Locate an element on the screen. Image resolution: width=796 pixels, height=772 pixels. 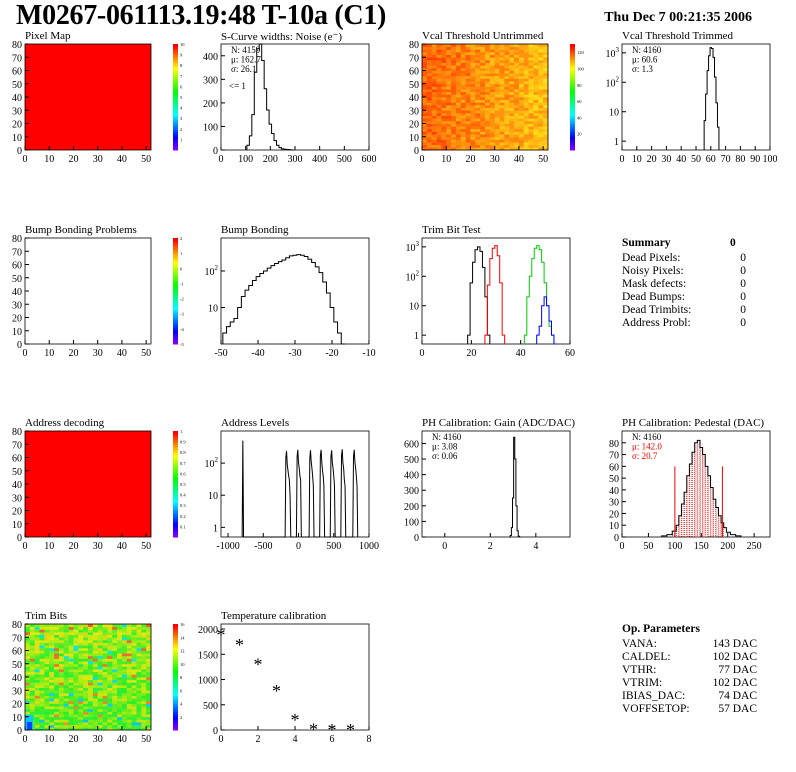
bump-bonding-problems-ytick-label: 20 is located at coordinates (17, 319).